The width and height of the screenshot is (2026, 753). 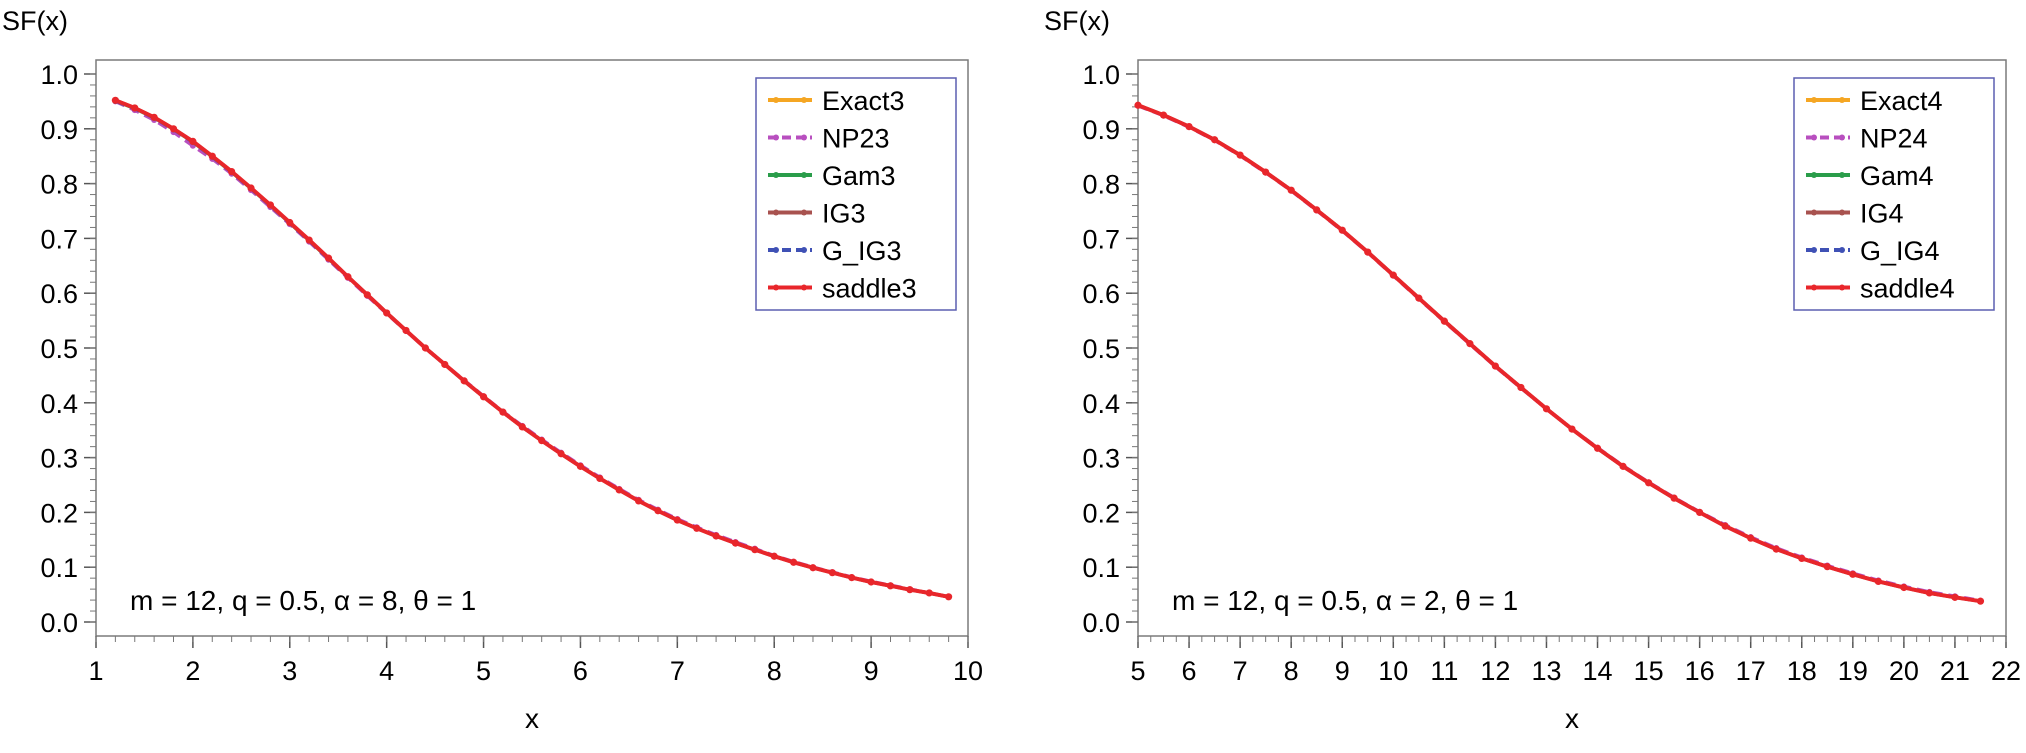 What do you see at coordinates (859, 176) in the screenshot?
I see `legend-entry-Gam3: Gam3` at bounding box center [859, 176].